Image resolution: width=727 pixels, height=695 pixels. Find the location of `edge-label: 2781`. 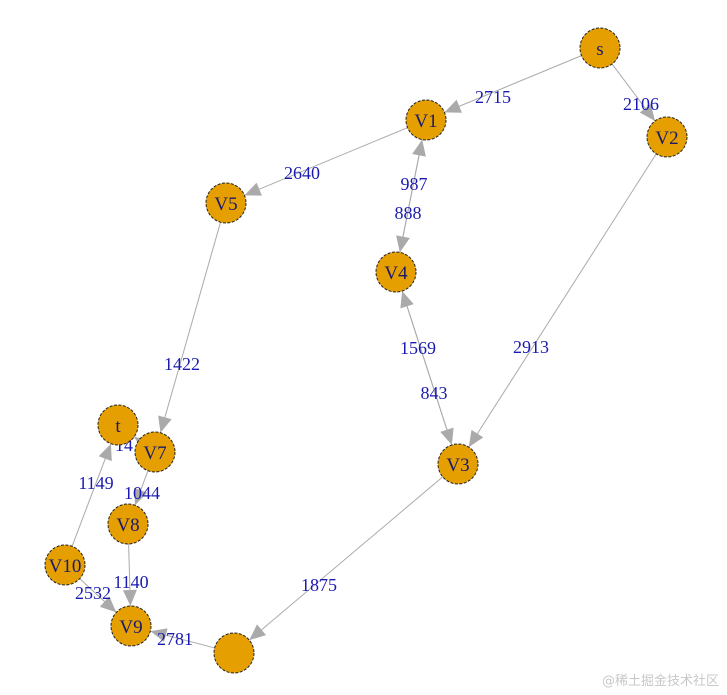

edge-label: 2781 is located at coordinates (175, 639).